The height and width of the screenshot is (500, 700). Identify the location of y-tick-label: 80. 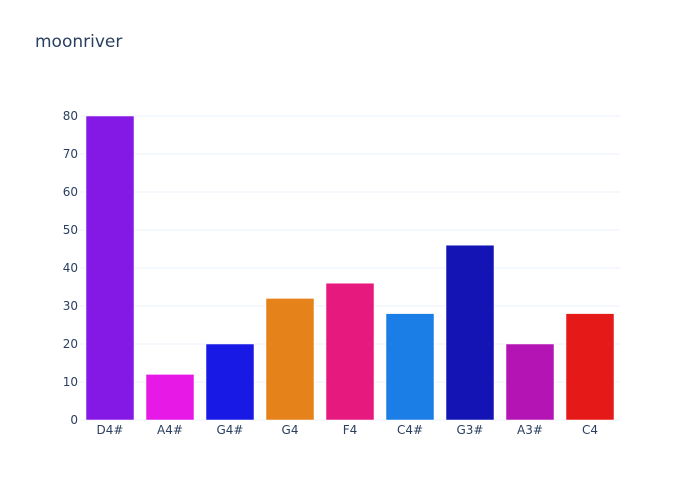
(70, 116).